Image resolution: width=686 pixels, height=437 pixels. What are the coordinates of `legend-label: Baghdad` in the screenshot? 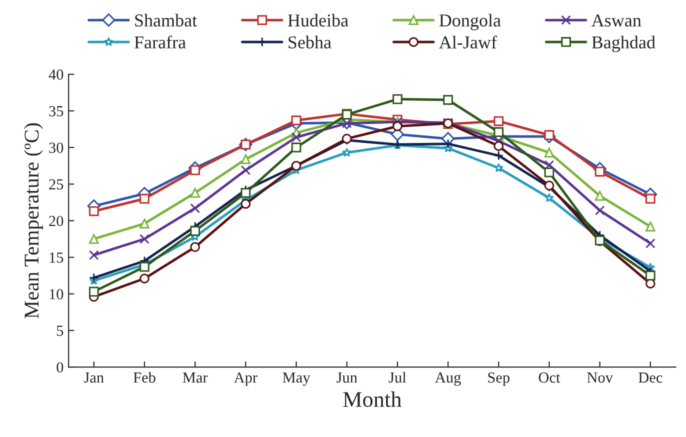 It's located at (624, 44).